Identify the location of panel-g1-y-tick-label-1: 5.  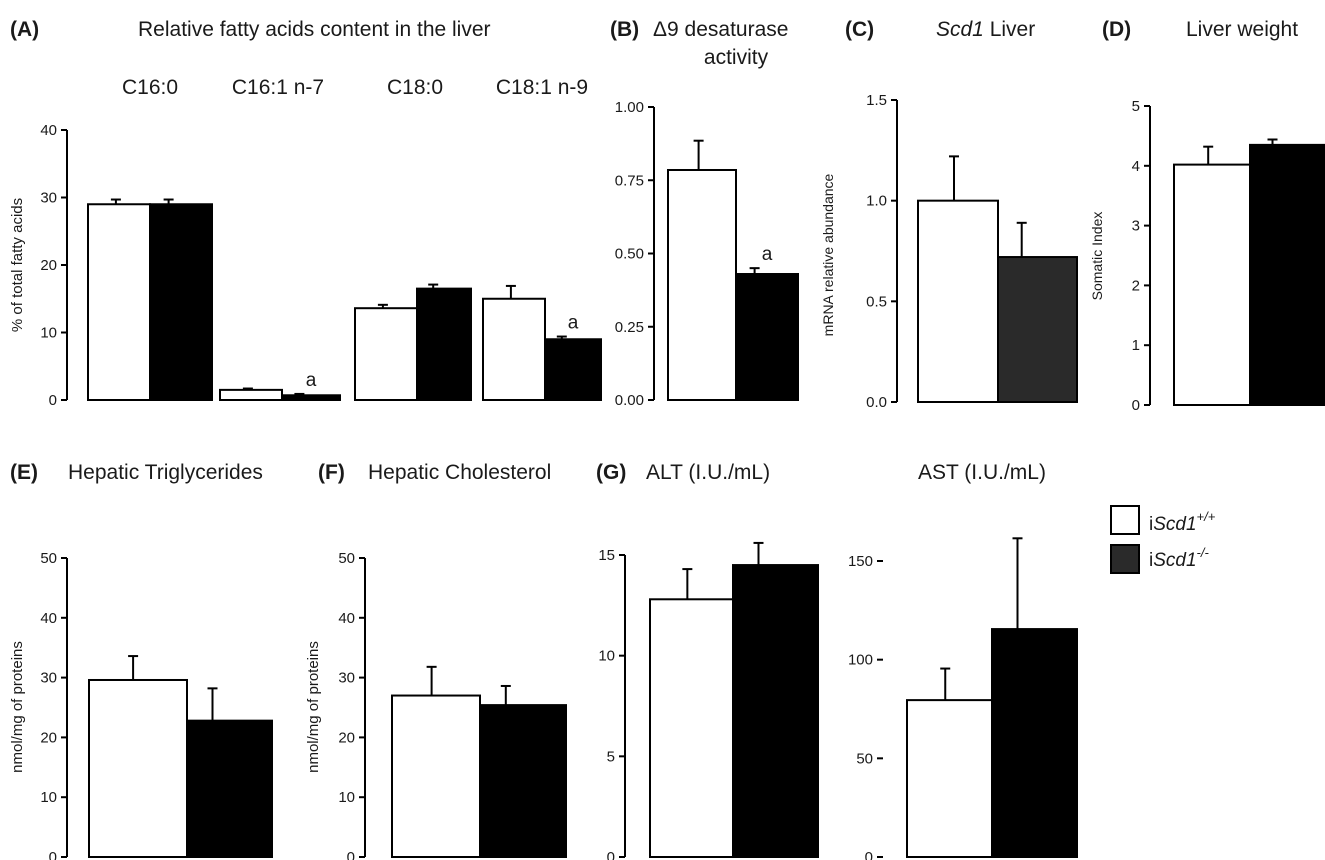
(611, 756).